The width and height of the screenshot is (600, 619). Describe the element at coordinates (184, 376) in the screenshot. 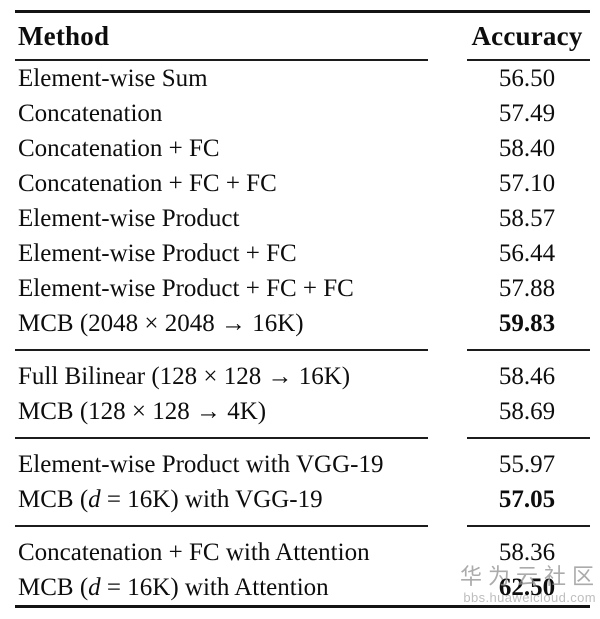

I see `method-cell: Full Bilinear (128 × 128 → 16K)` at that location.